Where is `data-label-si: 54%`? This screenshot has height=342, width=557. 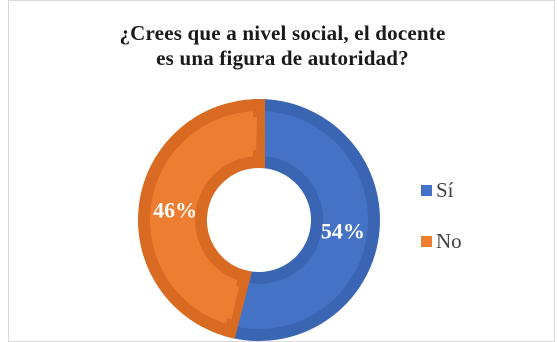 data-label-si: 54% is located at coordinates (343, 231).